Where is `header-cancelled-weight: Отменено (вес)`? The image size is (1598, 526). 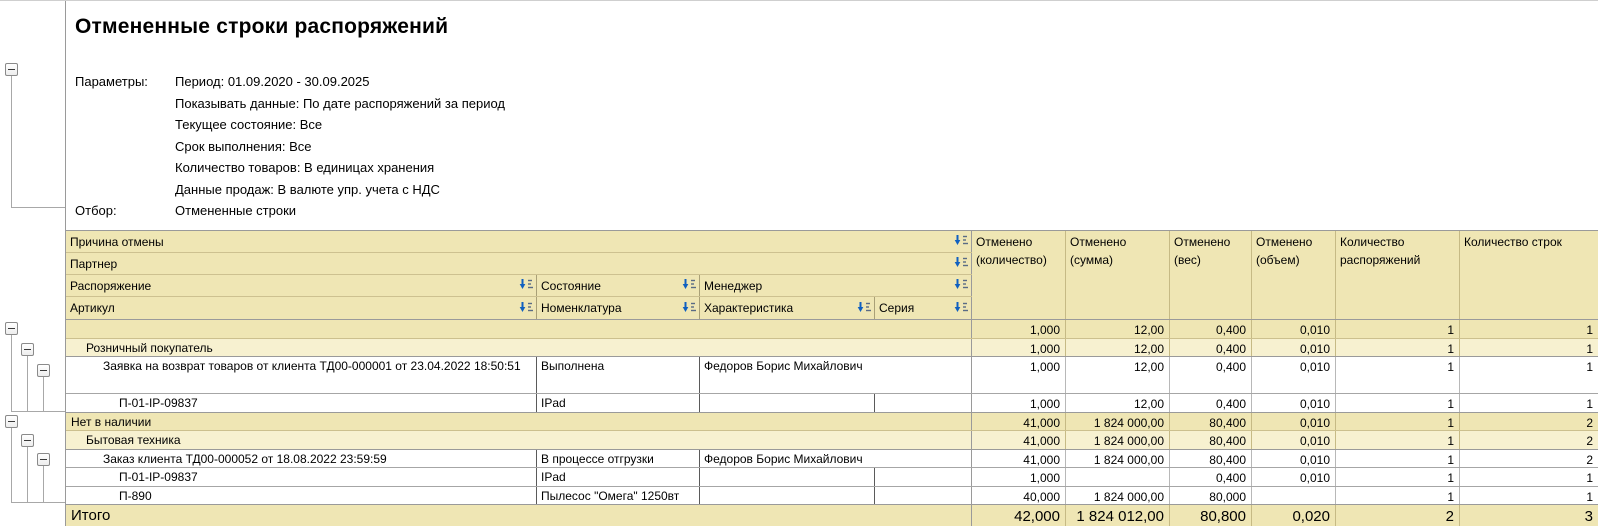
header-cancelled-weight: Отменено (вес) is located at coordinates (1211, 275).